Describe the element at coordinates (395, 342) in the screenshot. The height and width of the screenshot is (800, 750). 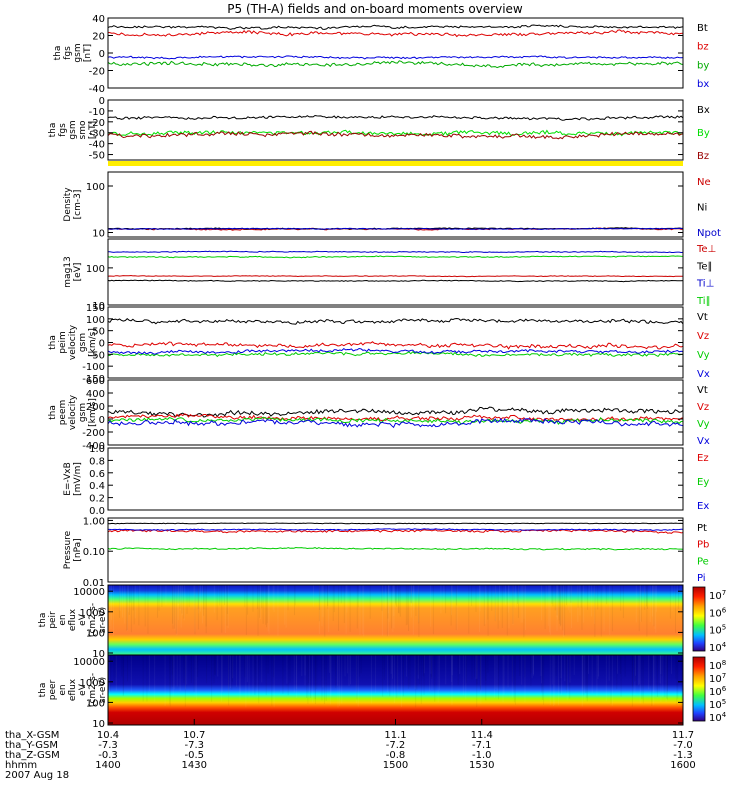
I see `peim-velocity-frame` at that location.